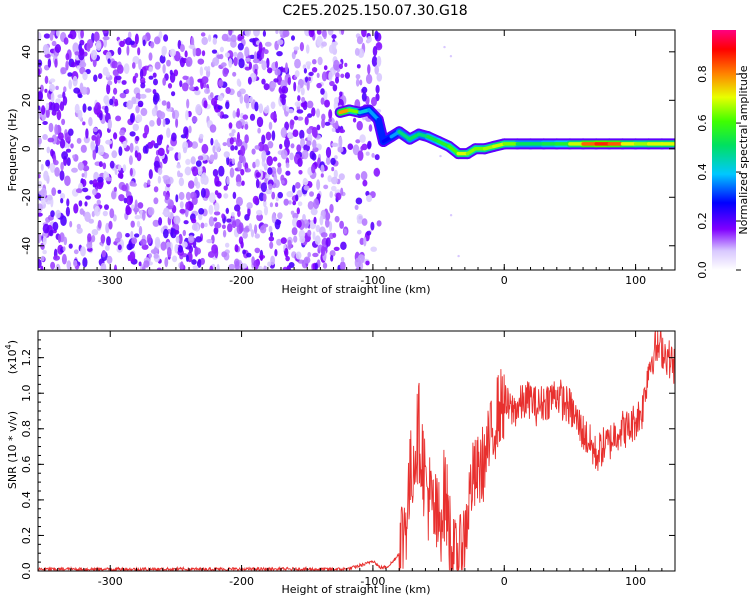 This screenshot has width=750, height=600. Describe the element at coordinates (355, 289) in the screenshot. I see `spectrogram-x-axis-title: Height of straight line (km)` at that location.